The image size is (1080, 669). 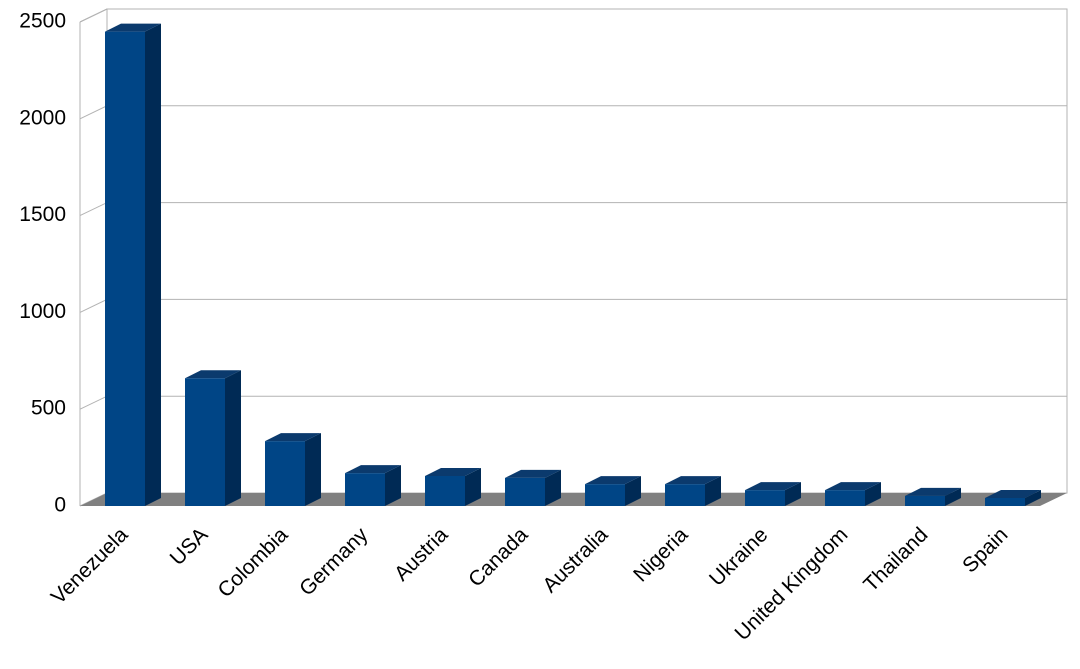 I want to click on y-tick-label: 2000, so click(x=42, y=117).